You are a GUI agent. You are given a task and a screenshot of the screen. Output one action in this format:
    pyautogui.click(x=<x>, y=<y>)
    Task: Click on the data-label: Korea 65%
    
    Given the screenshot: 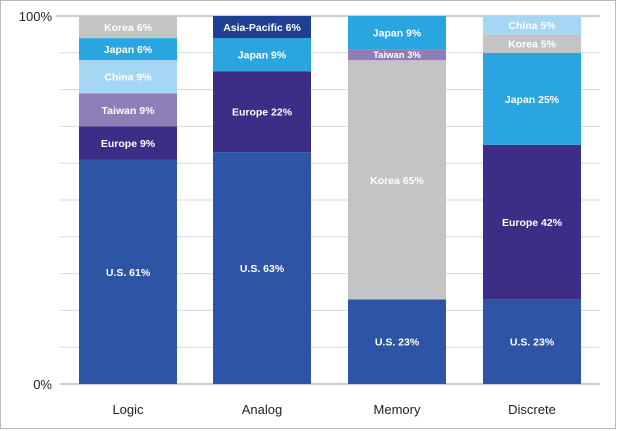 What is the action you would take?
    pyautogui.click(x=397, y=181)
    